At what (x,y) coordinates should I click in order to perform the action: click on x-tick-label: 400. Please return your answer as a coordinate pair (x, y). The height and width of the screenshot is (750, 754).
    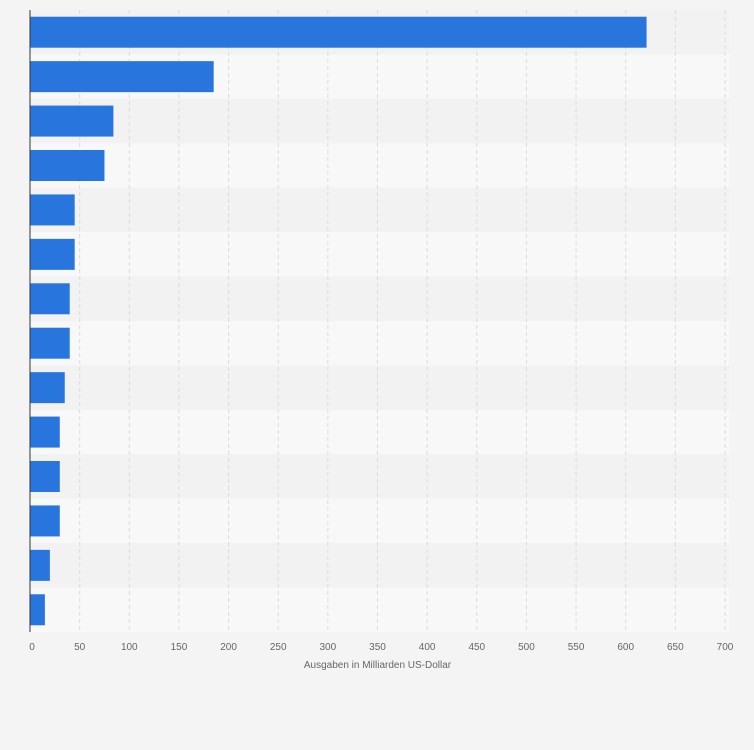
    Looking at the image, I should click on (427, 647).